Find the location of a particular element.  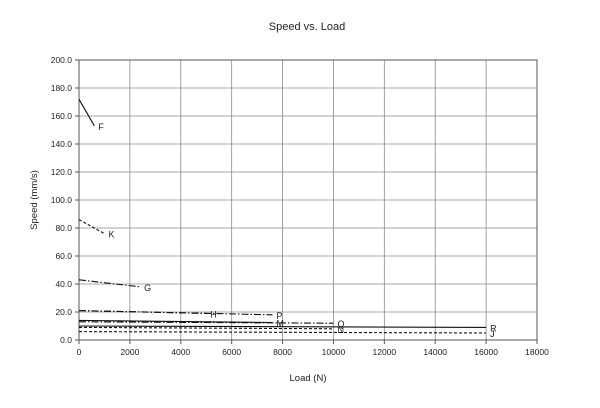

y-tick-label: 200.0 is located at coordinates (62, 60).